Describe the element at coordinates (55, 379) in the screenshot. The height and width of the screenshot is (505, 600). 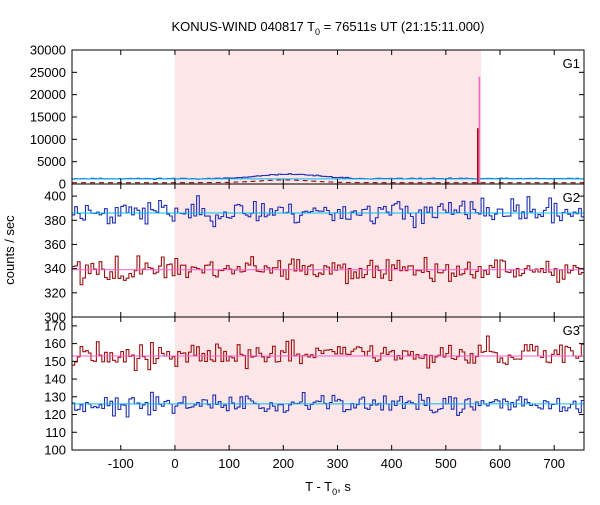
I see `y-tick-label: 140` at that location.